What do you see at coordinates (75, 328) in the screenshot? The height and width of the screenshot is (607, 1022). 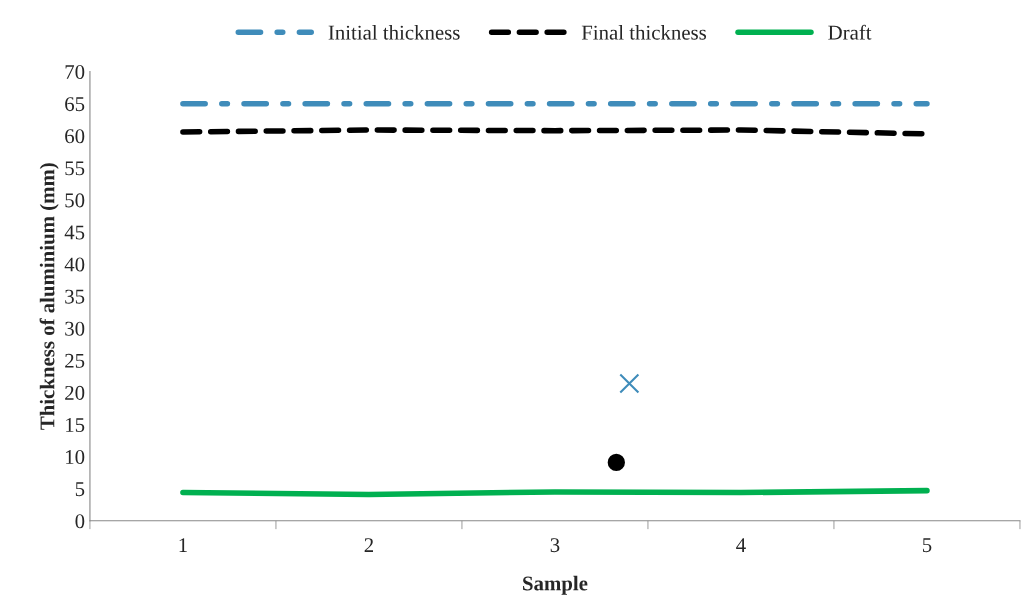 I see `y-tick-label: 30` at bounding box center [75, 328].